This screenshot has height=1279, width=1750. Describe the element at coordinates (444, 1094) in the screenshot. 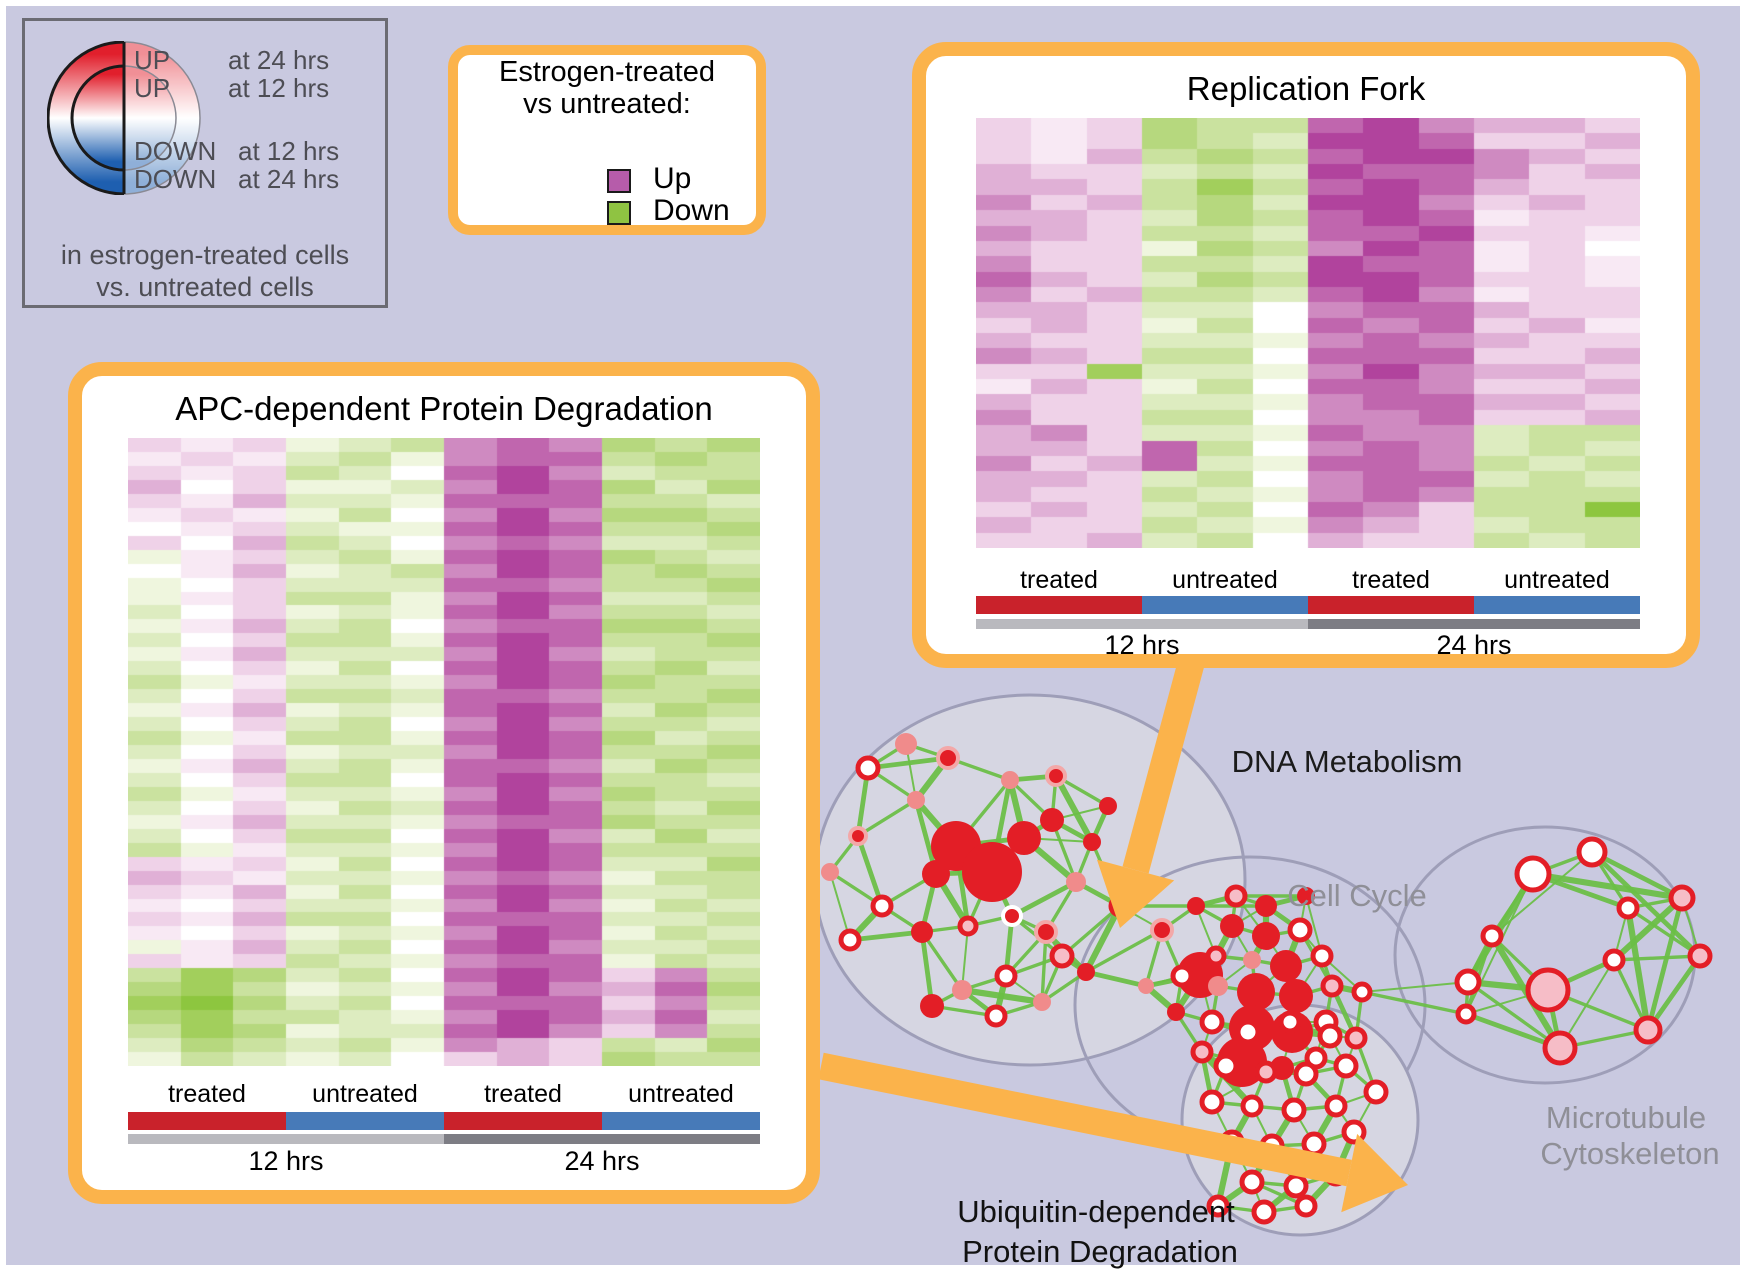

I see `apc-condition-labels: treated untreated treated untreated` at that location.